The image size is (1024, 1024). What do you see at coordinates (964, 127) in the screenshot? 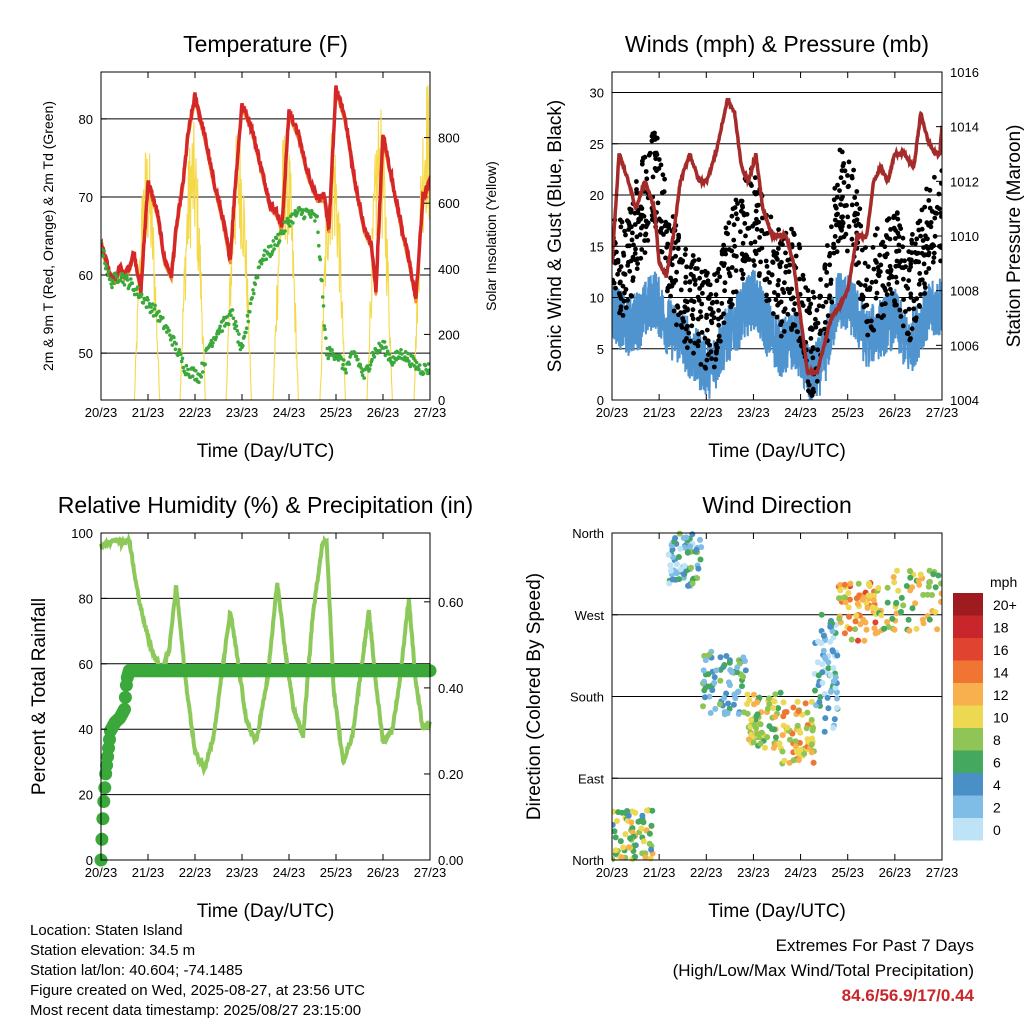
I see `y-right-tick-label: 1014` at bounding box center [964, 127].